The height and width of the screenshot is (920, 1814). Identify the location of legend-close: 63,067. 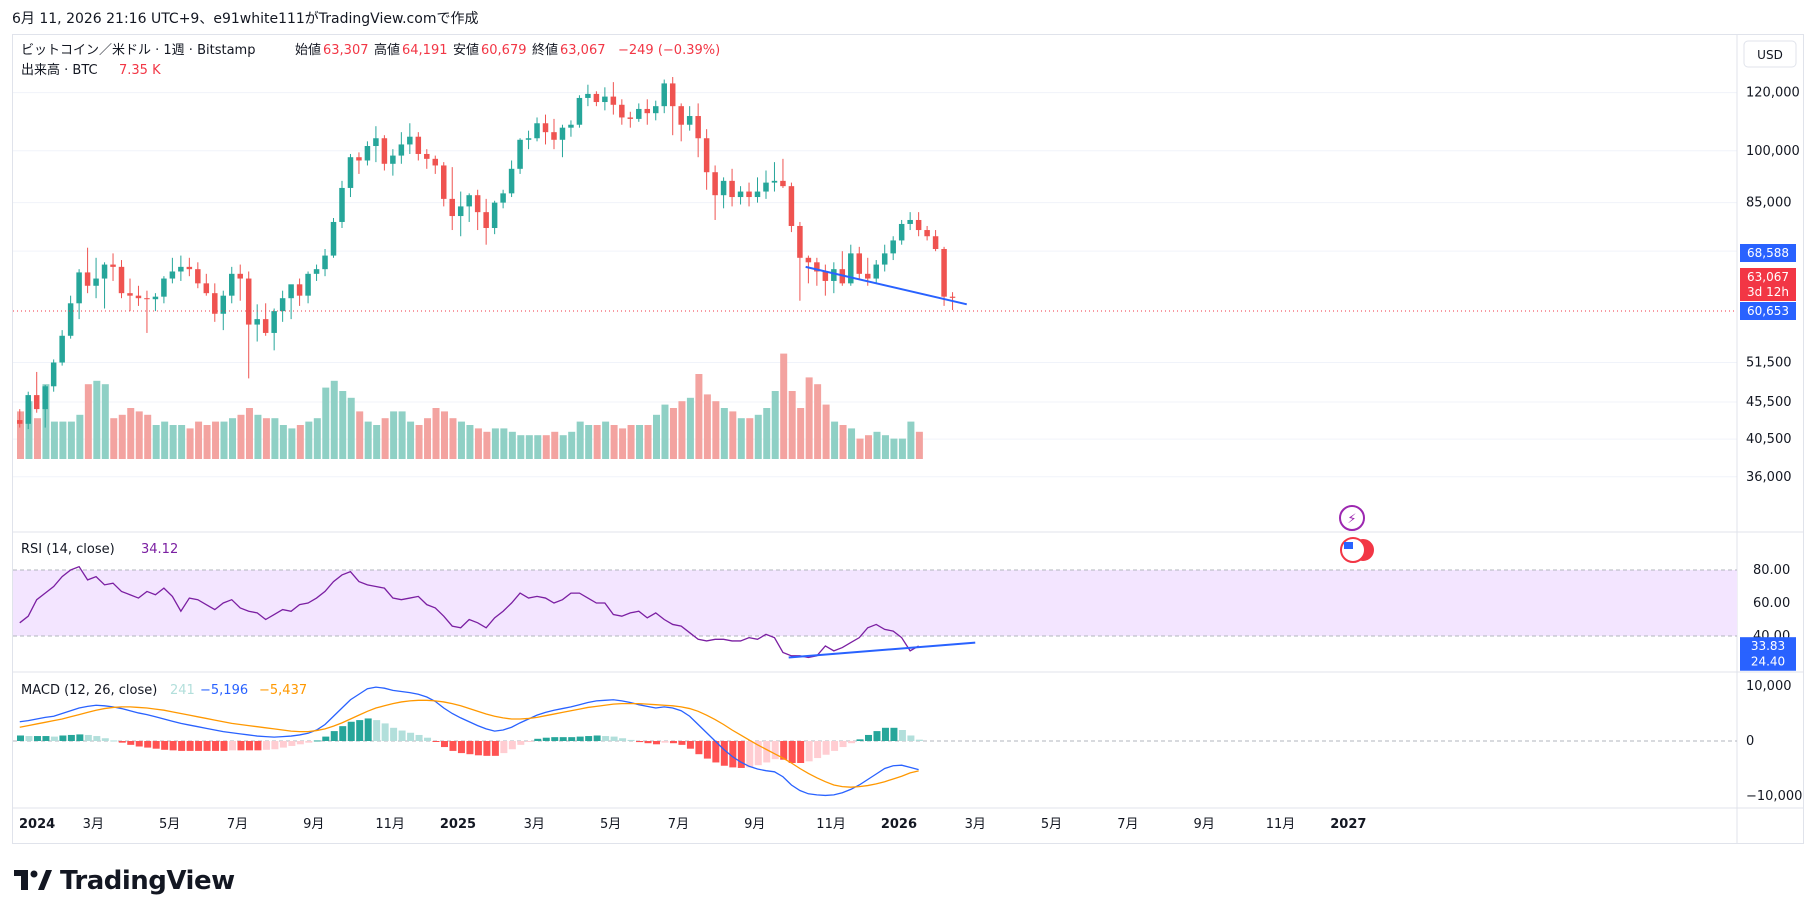
(583, 50).